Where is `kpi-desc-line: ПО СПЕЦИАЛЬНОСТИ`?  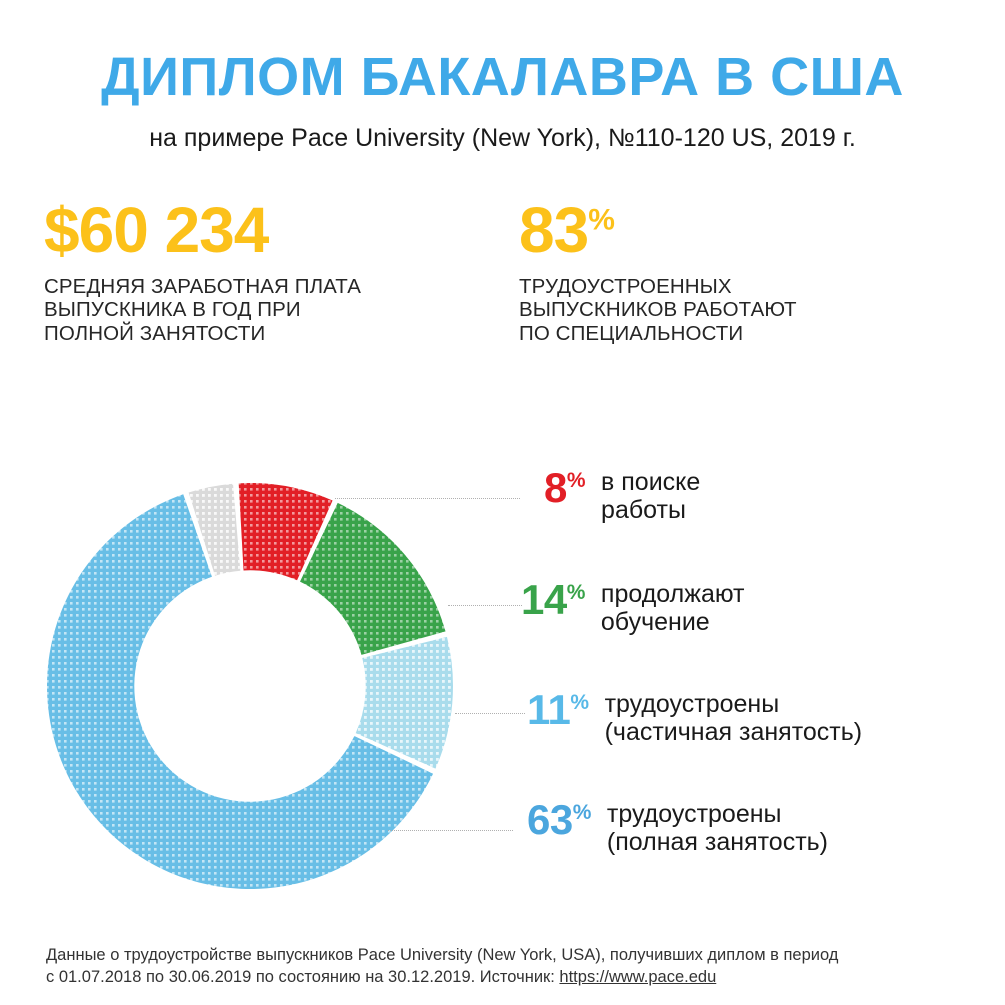 kpi-desc-line: ПО СПЕЦИАЛЬНОСТИ is located at coordinates (631, 333).